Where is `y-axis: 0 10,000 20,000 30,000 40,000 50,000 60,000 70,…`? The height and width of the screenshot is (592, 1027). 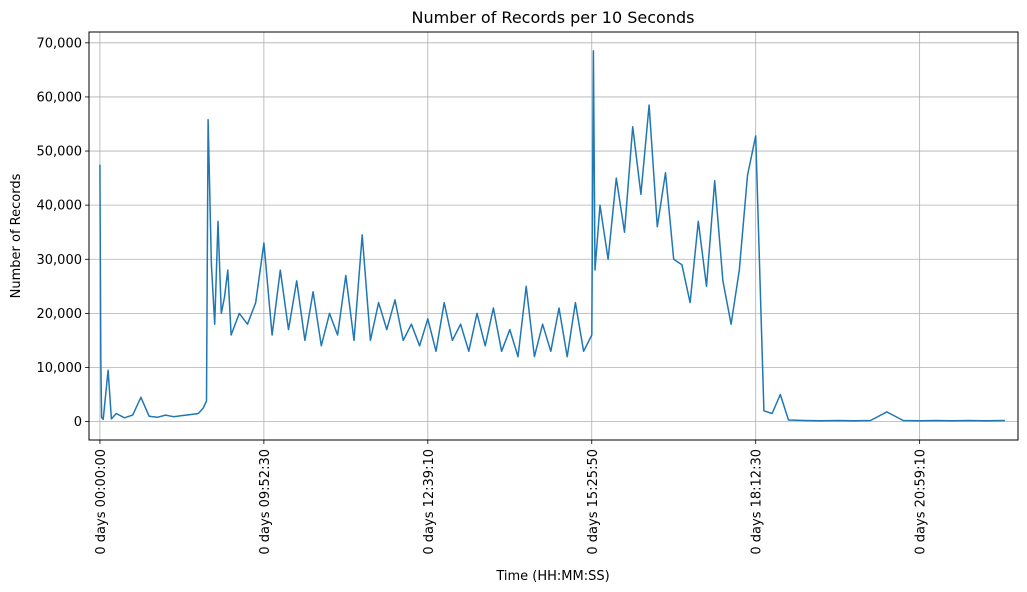
y-axis: 0 10,000 20,000 30,000 40,000 50,000 60,000 70,… is located at coordinates (63, 233).